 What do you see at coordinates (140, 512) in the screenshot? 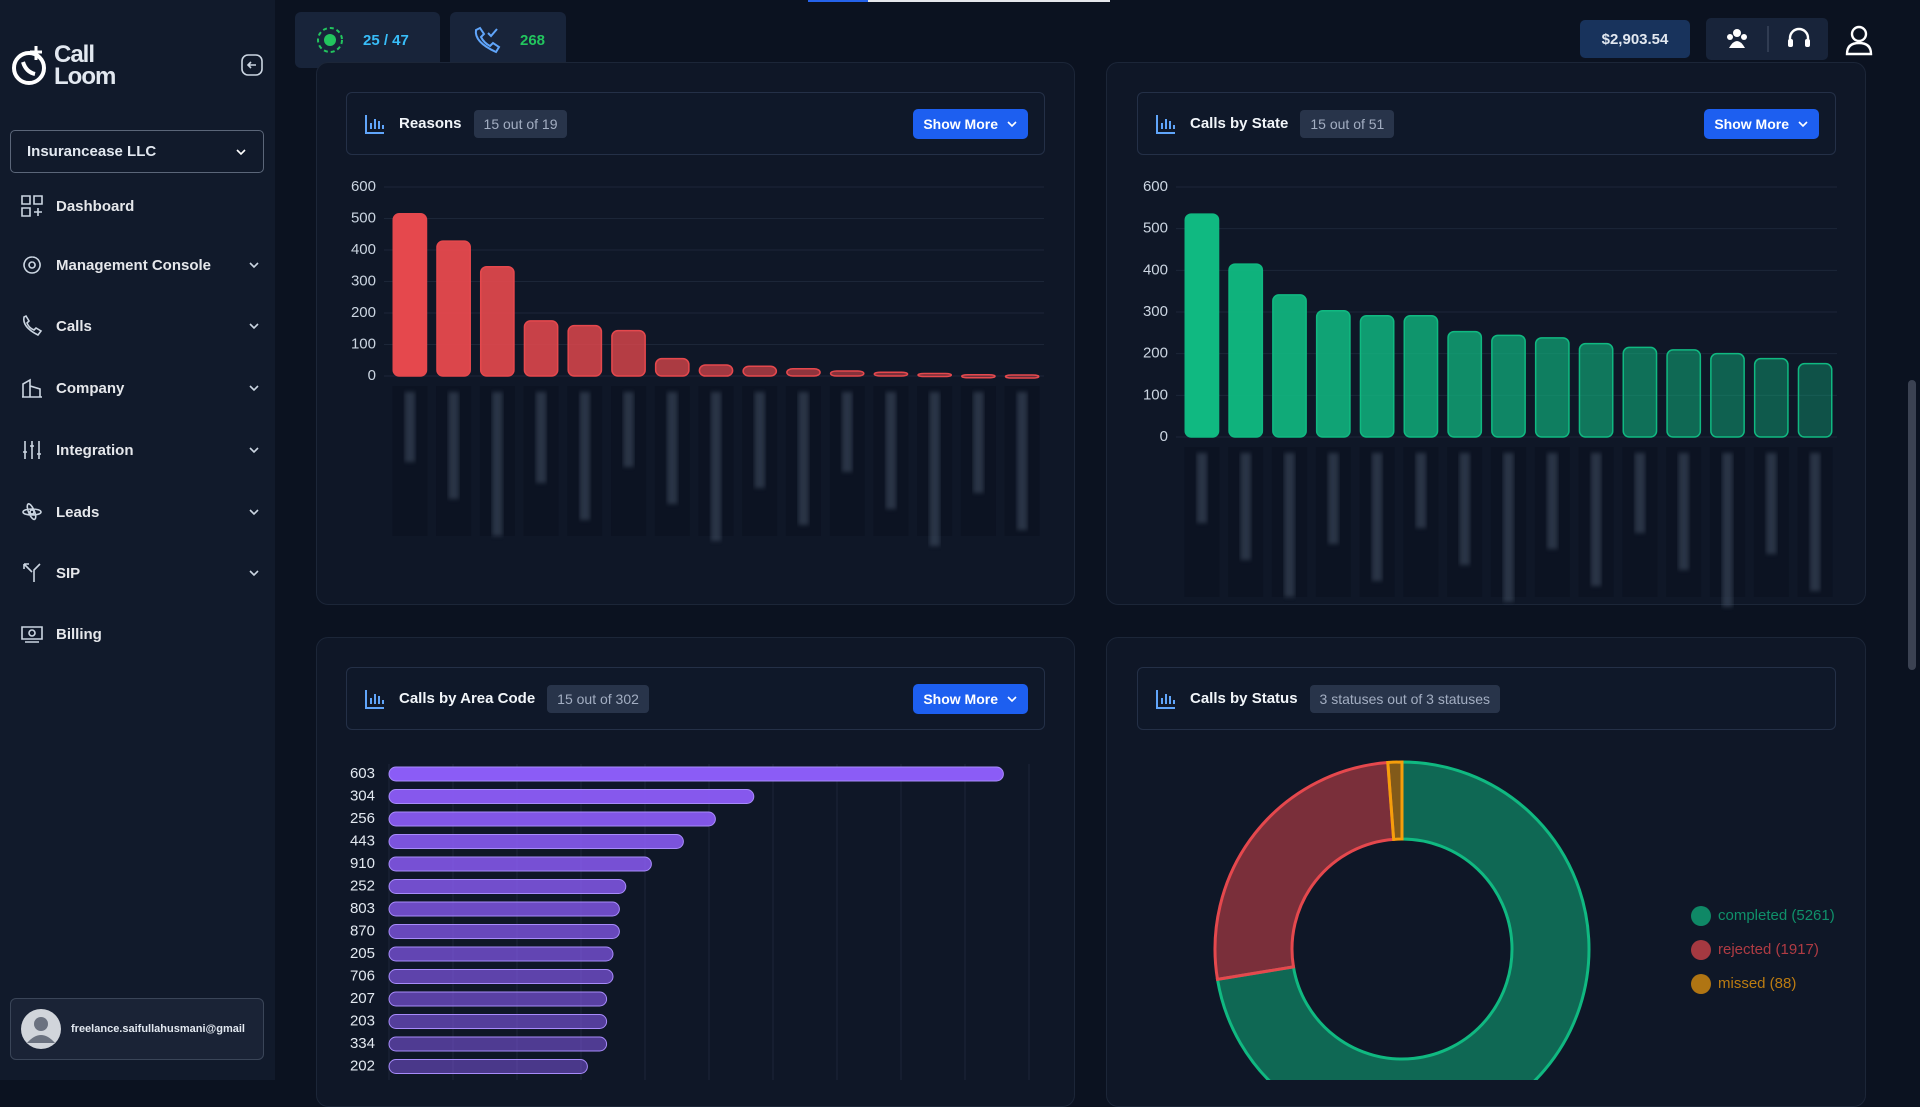
I see `nav-item: Leads` at bounding box center [140, 512].